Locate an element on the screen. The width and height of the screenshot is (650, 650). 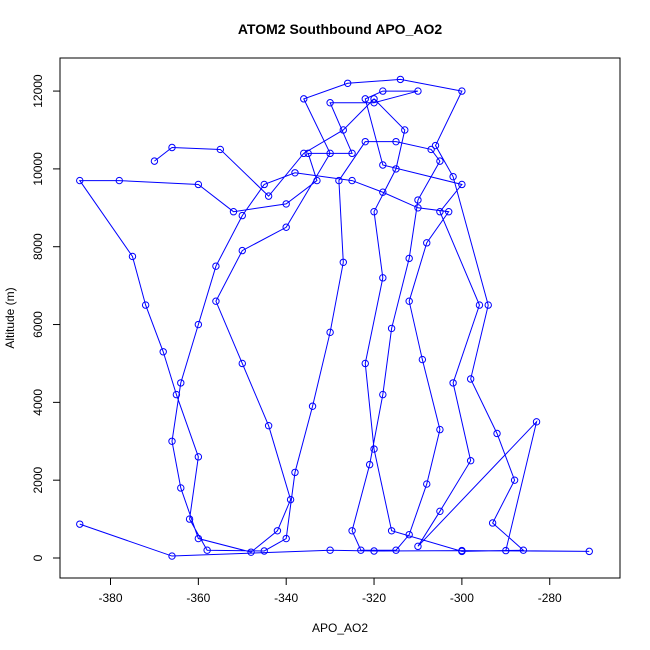
x-tick-label: -320 is located at coordinates (374, 598).